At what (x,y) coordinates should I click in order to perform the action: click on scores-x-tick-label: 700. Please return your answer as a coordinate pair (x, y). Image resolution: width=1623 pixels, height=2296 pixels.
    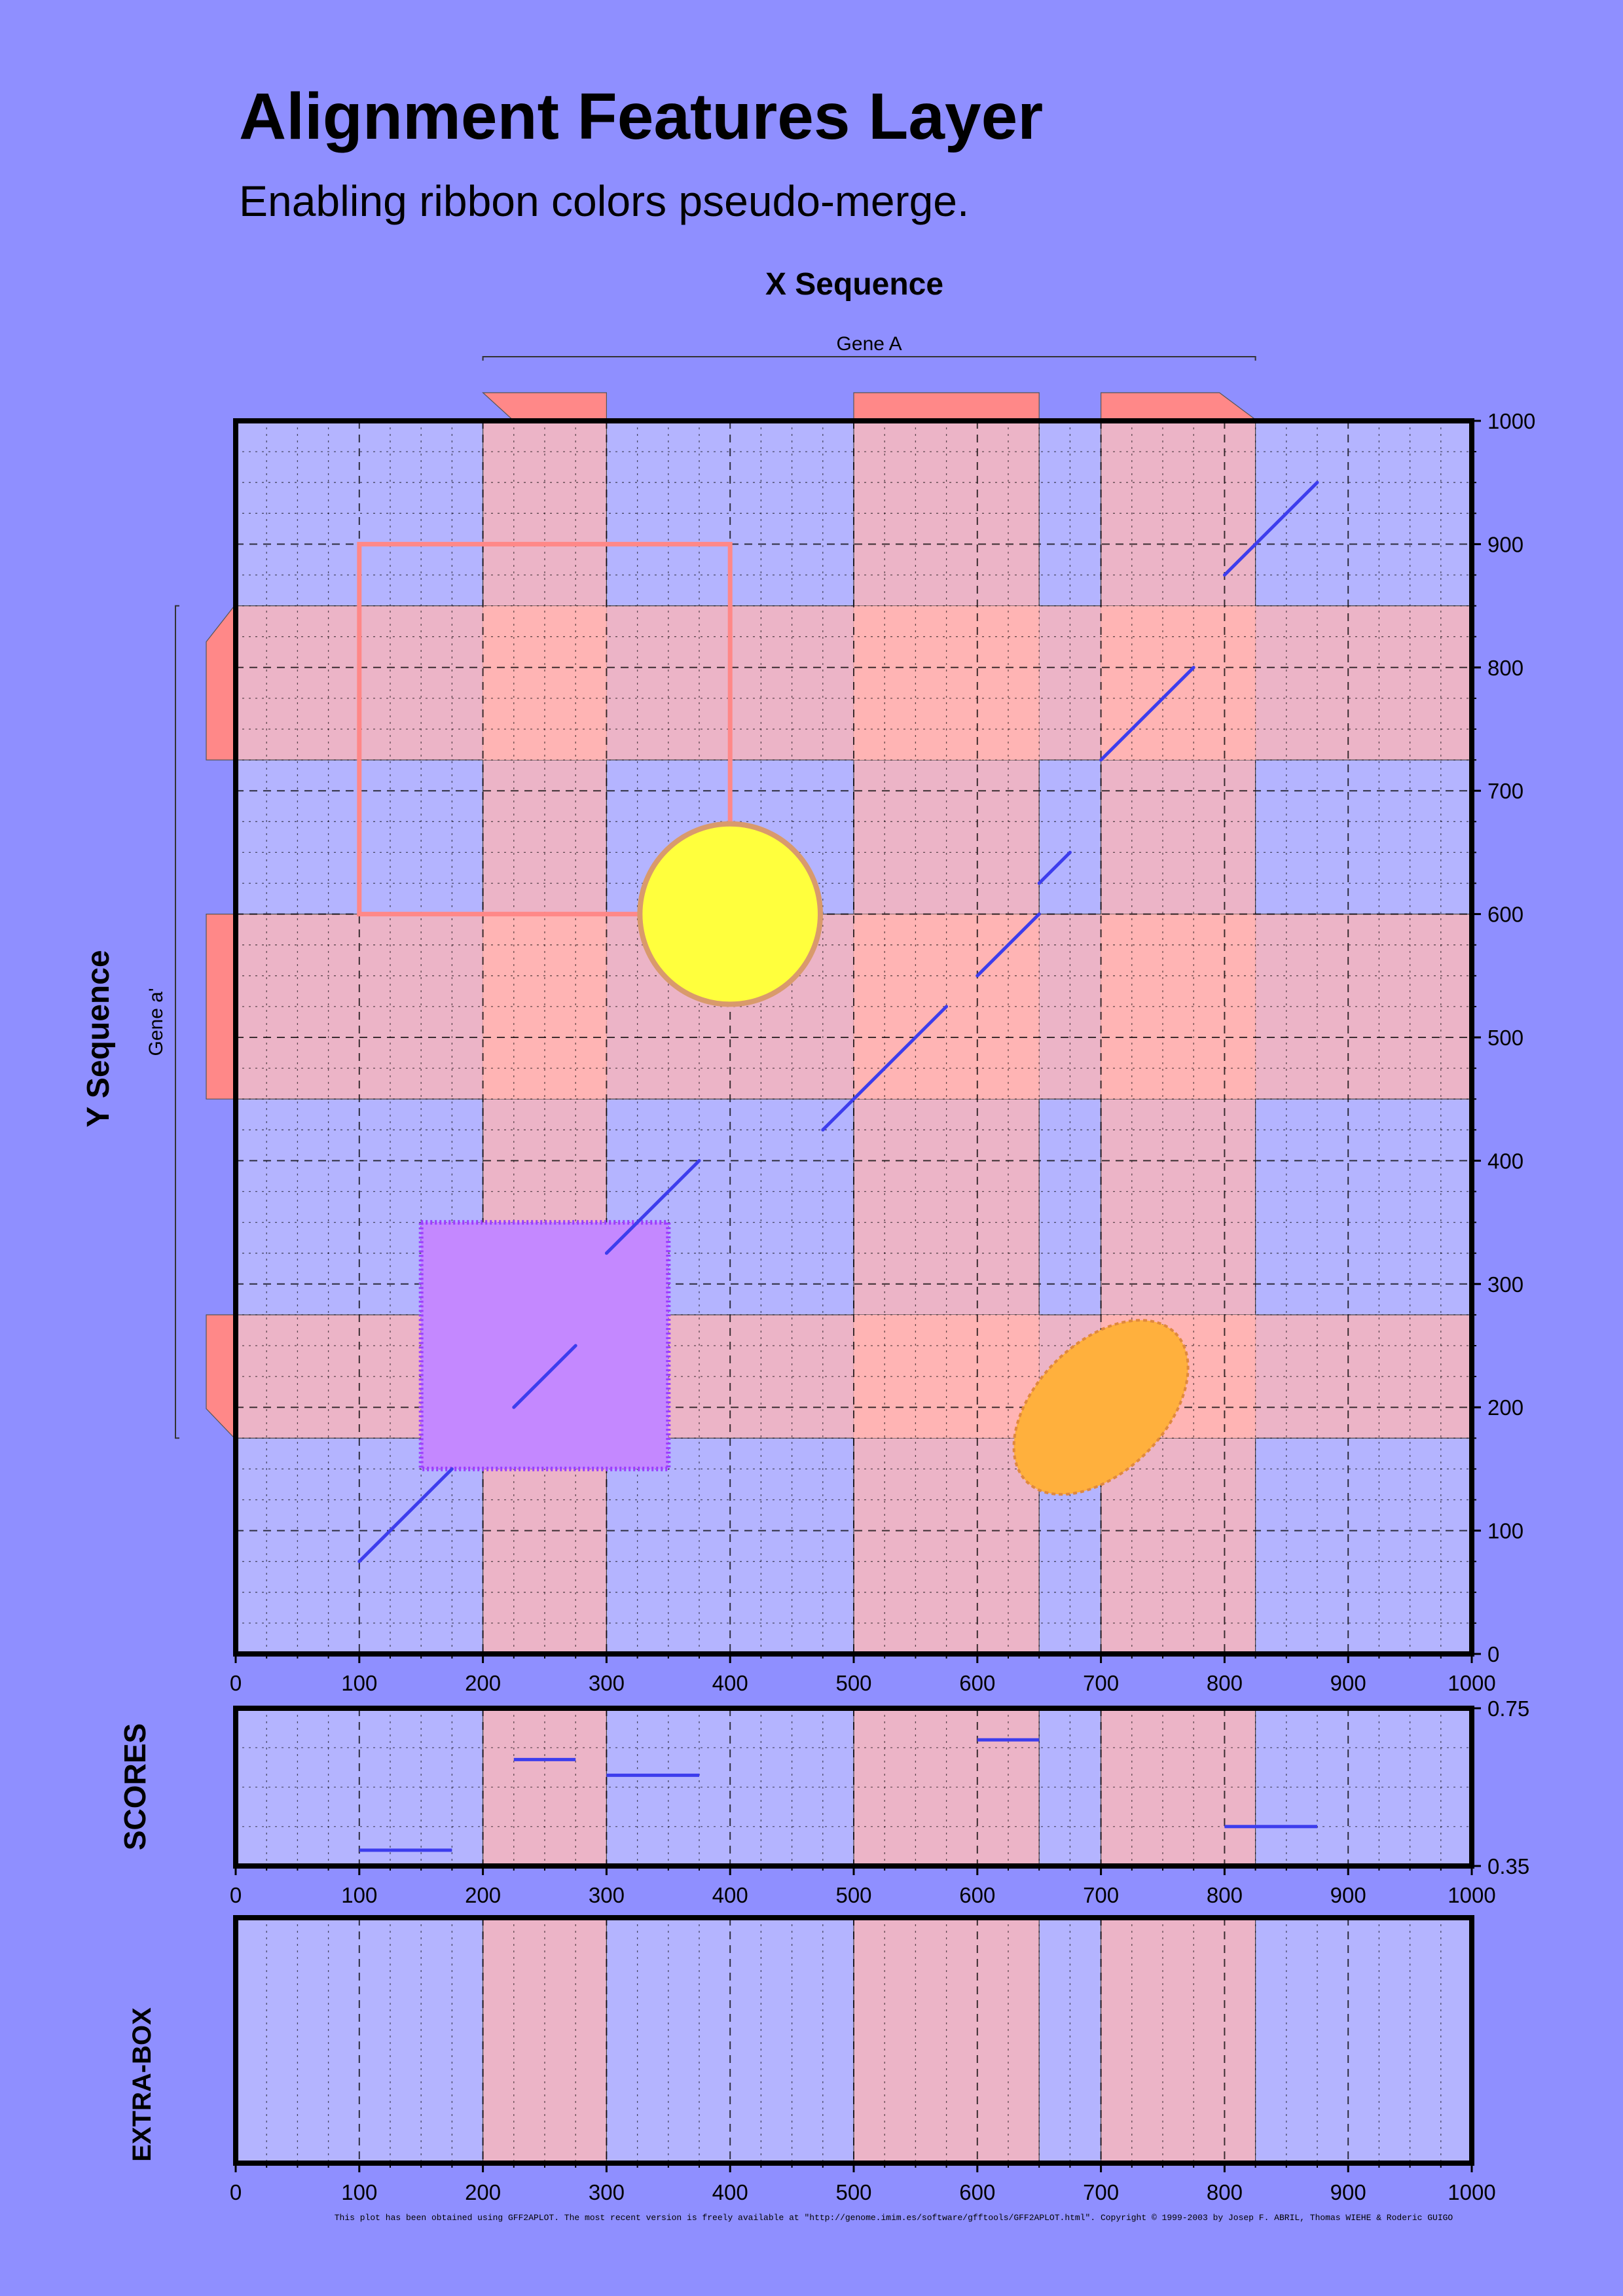
    Looking at the image, I should click on (1101, 1895).